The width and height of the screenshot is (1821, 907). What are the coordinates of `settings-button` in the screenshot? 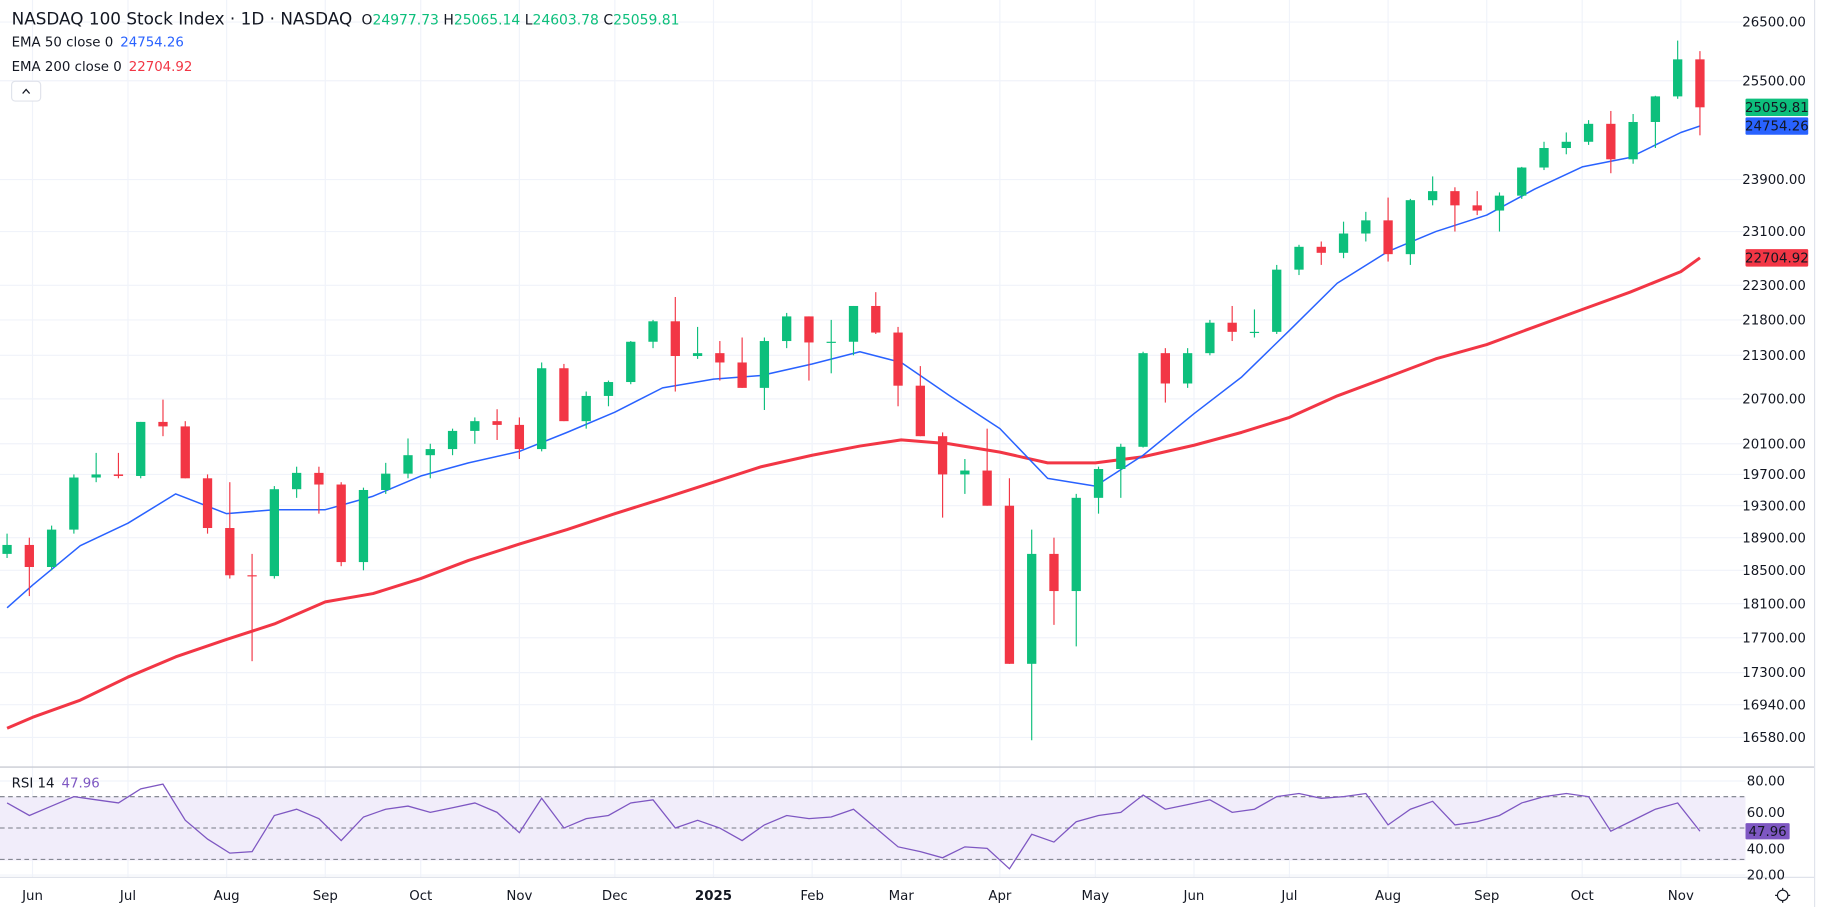 It's located at (1783, 895).